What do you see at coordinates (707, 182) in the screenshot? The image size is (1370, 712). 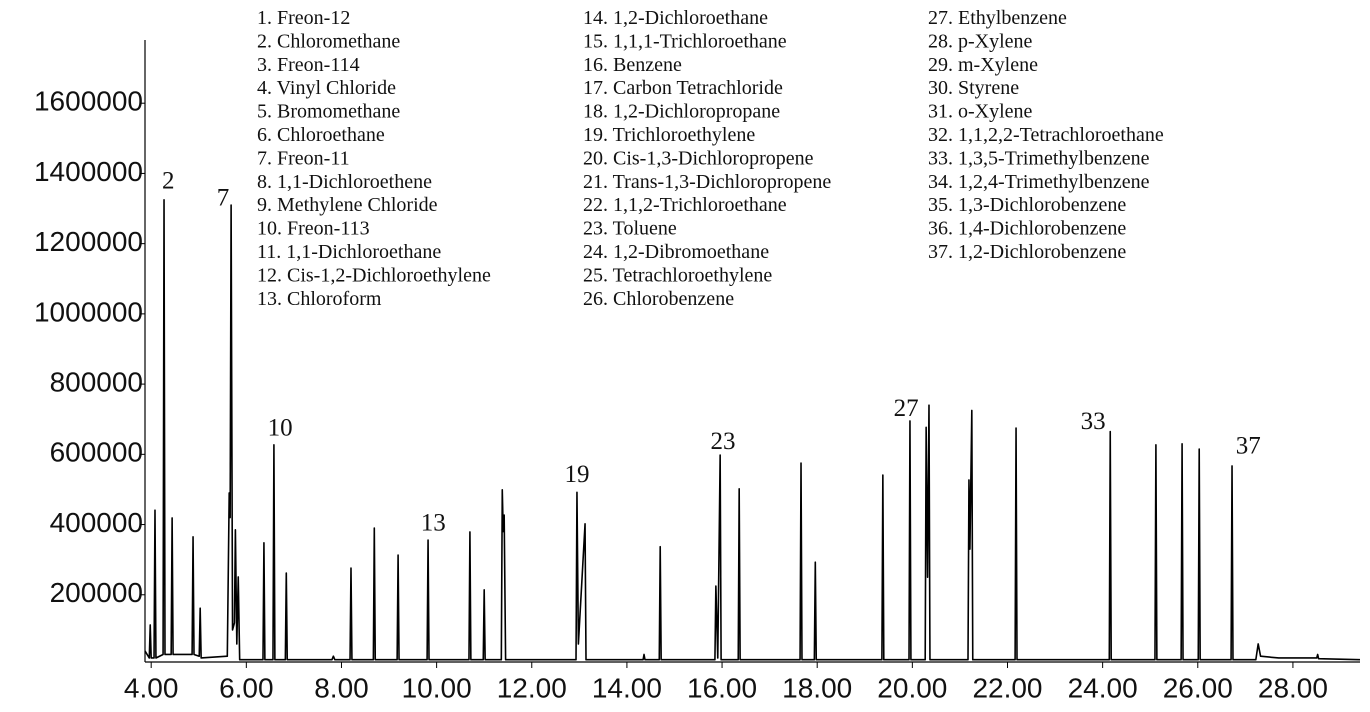 I see `compound-label: 21. Trans-1,3-Dichloropropene` at bounding box center [707, 182].